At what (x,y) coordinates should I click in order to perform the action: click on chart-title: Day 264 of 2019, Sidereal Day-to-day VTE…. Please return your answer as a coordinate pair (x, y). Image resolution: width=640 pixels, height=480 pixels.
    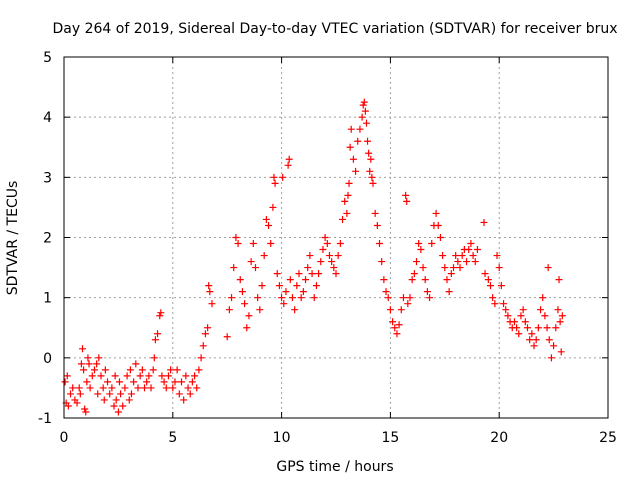
    Looking at the image, I should click on (334, 29).